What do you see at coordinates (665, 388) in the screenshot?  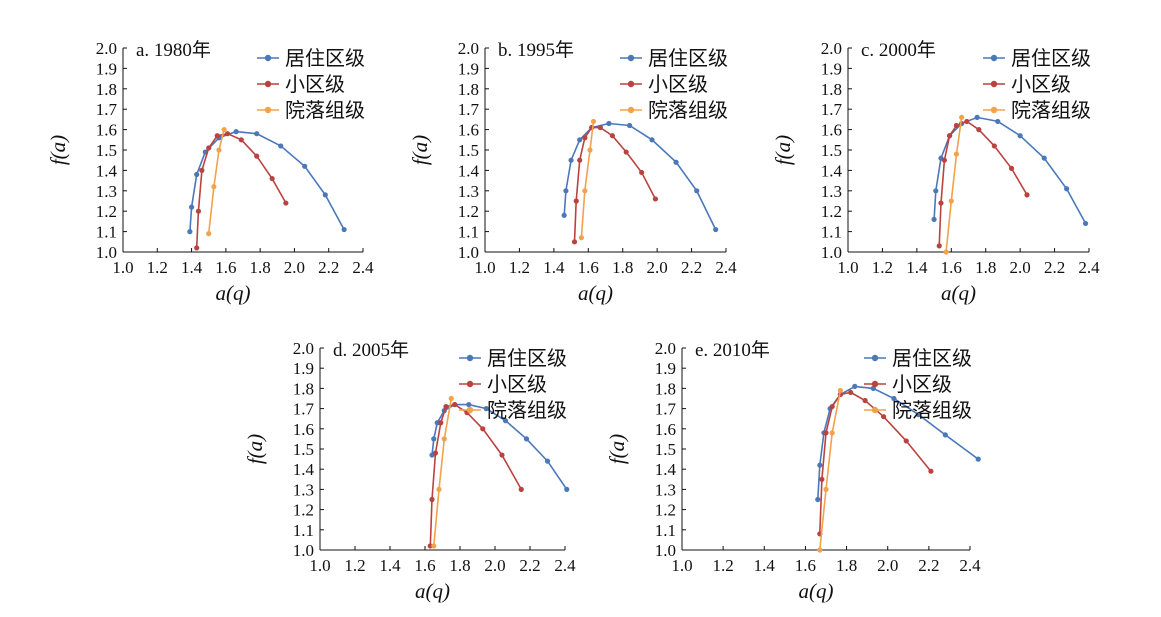 I see `y-tick-label: 1.8` at bounding box center [665, 388].